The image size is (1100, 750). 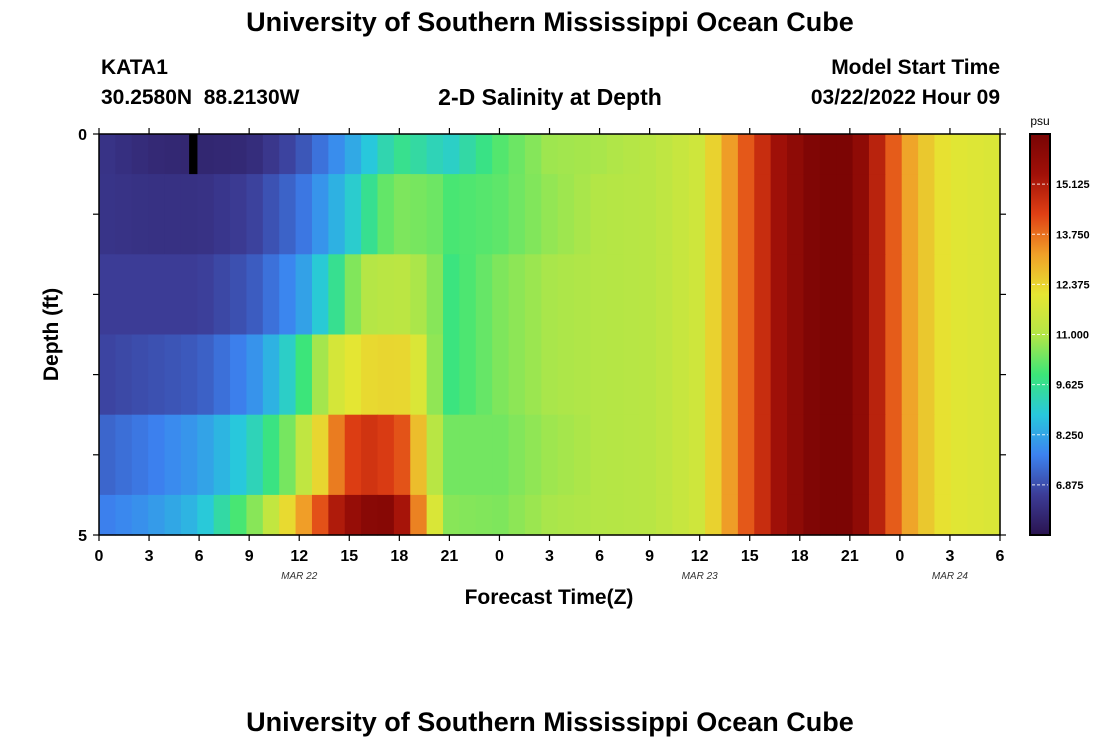 I want to click on x-tick-label: 6, so click(x=1000, y=556).